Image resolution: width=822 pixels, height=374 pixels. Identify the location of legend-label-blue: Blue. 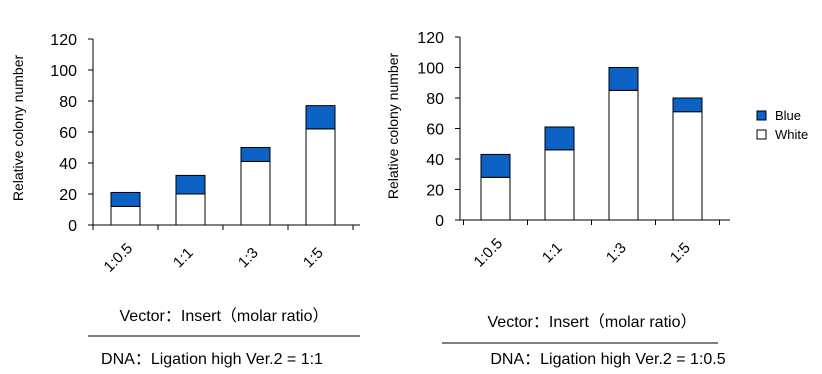
(788, 115).